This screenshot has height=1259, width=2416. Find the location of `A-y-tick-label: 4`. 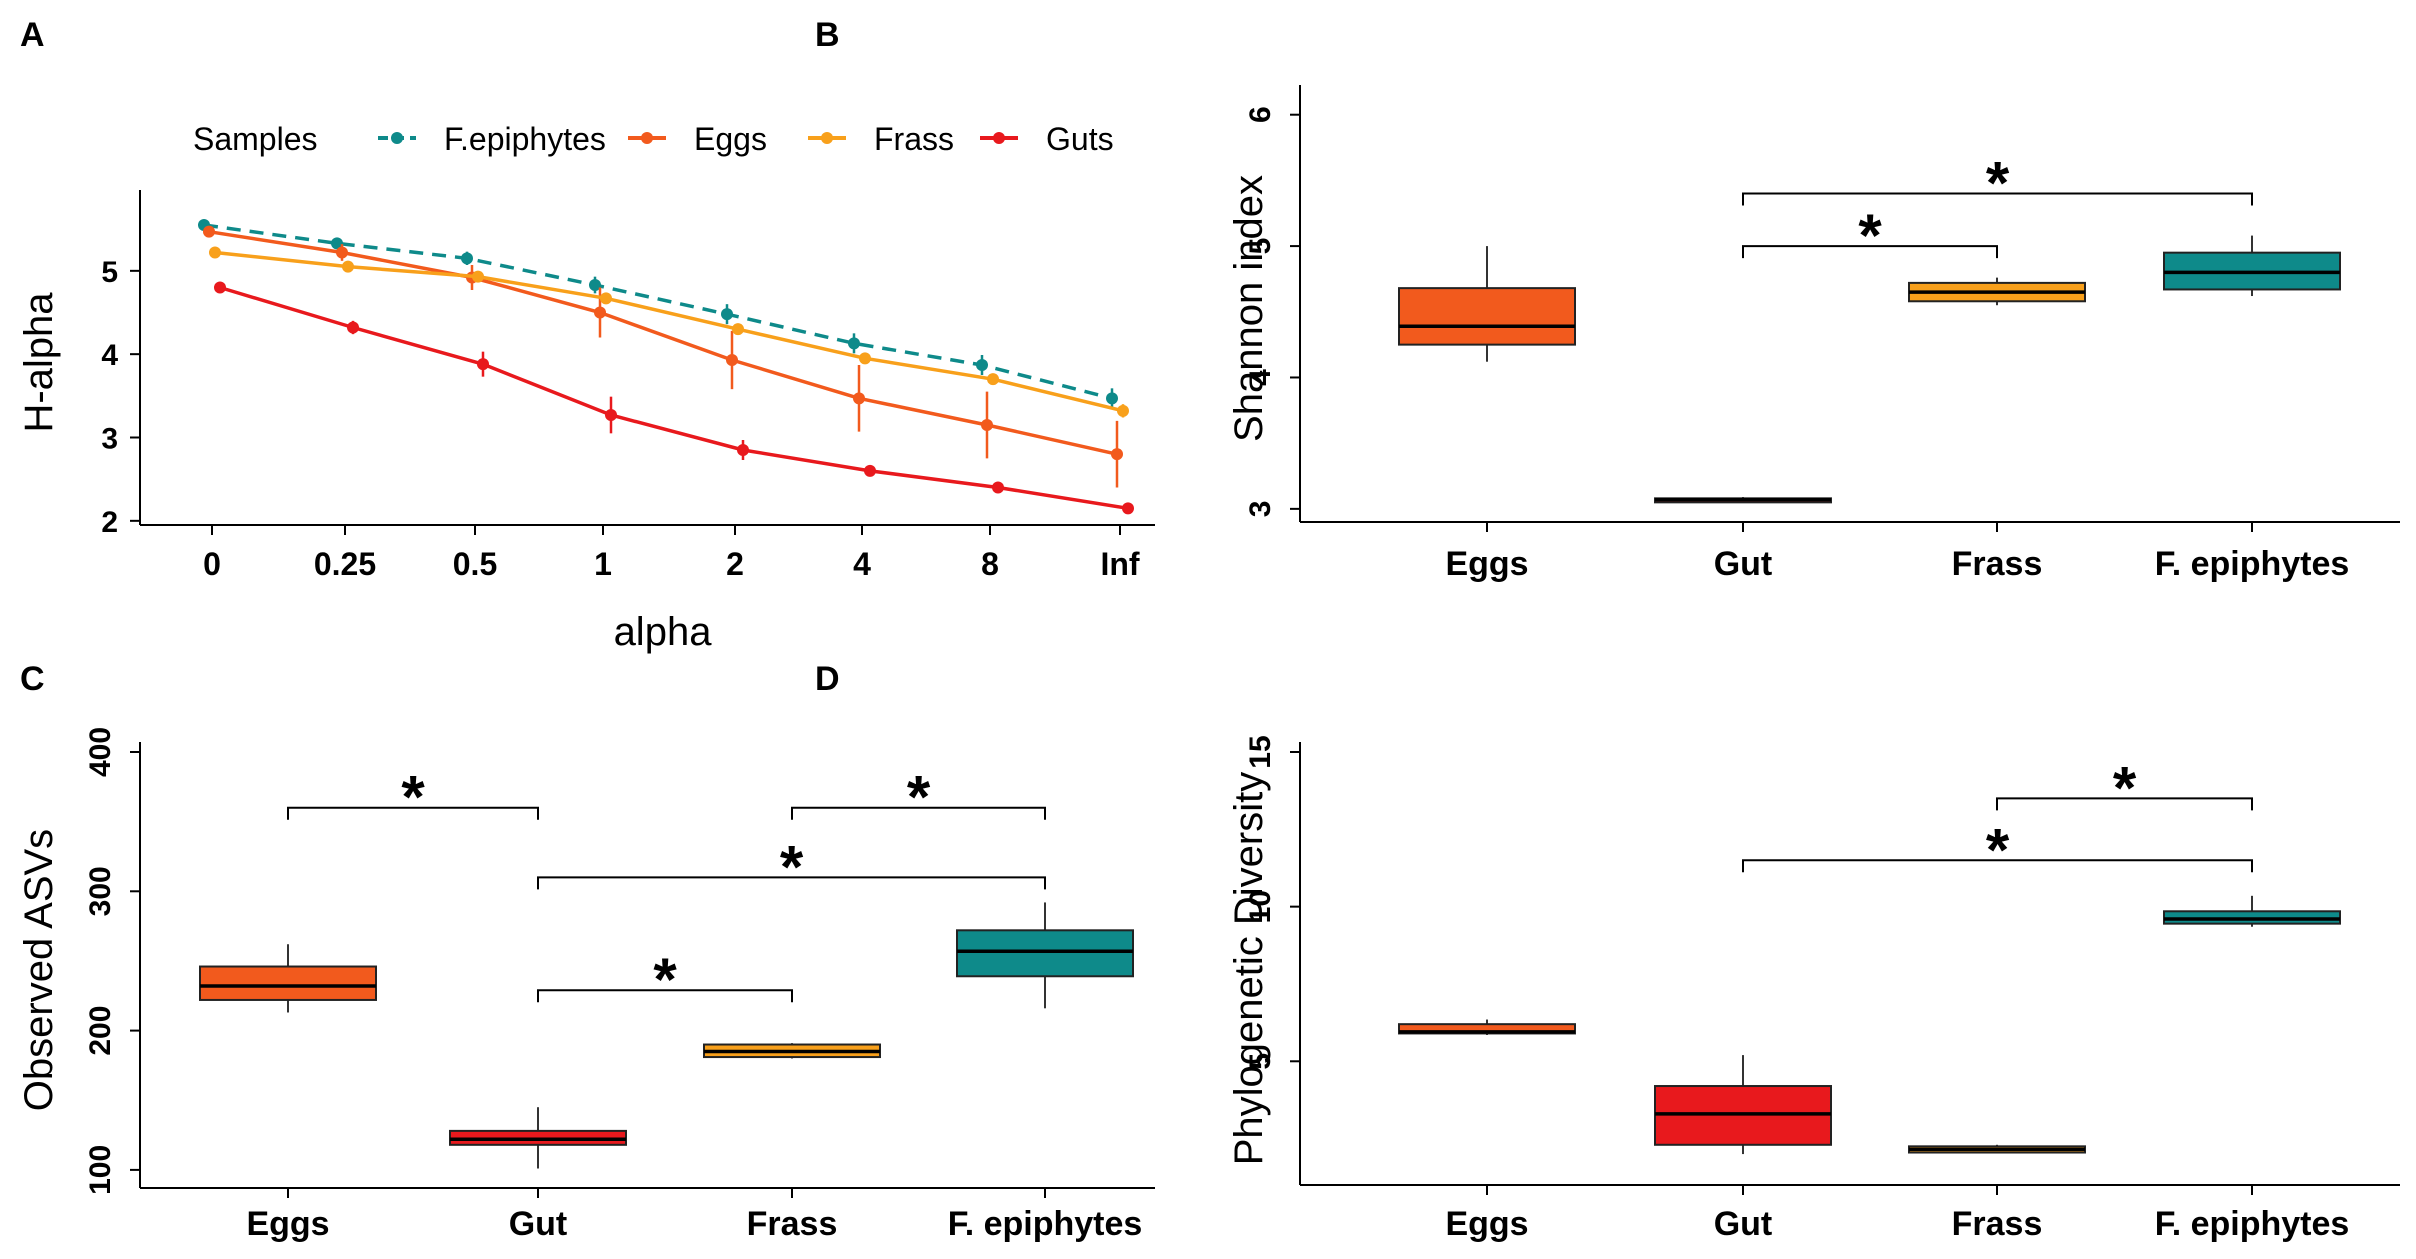

A-y-tick-label: 4 is located at coordinates (109, 355).